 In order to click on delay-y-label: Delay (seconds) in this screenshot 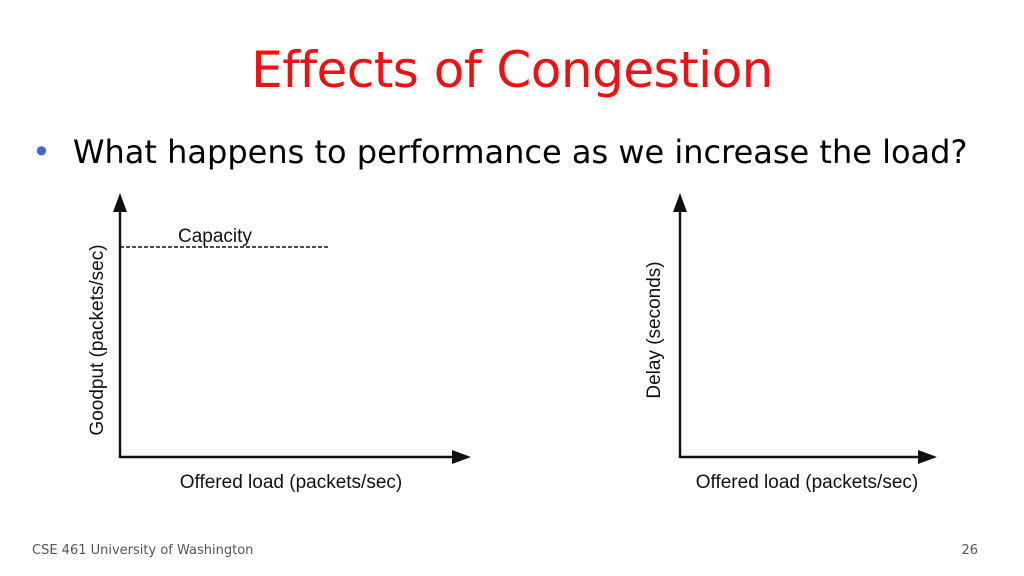, I will do `click(654, 329)`.